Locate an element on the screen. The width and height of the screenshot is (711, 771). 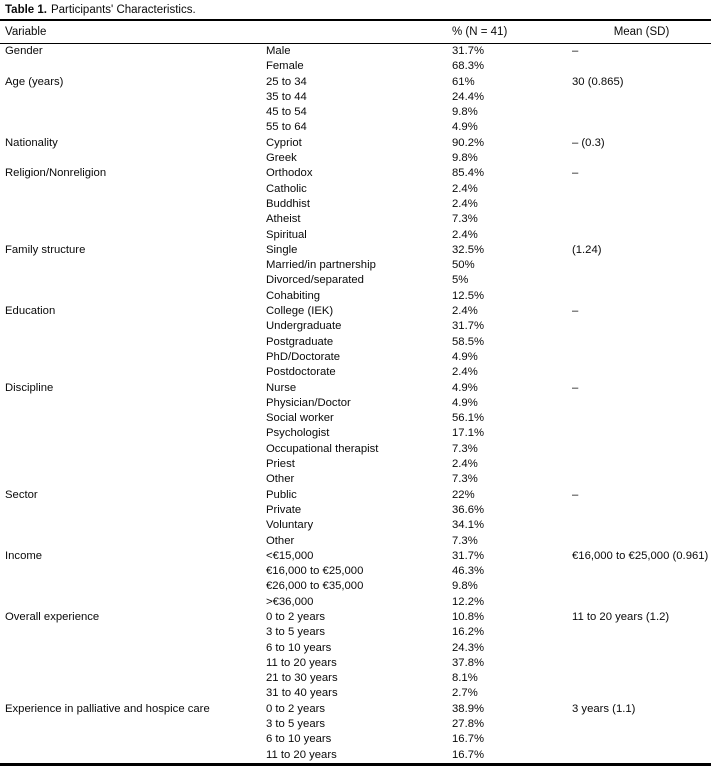
percent-cell: 32.5% is located at coordinates (468, 249).